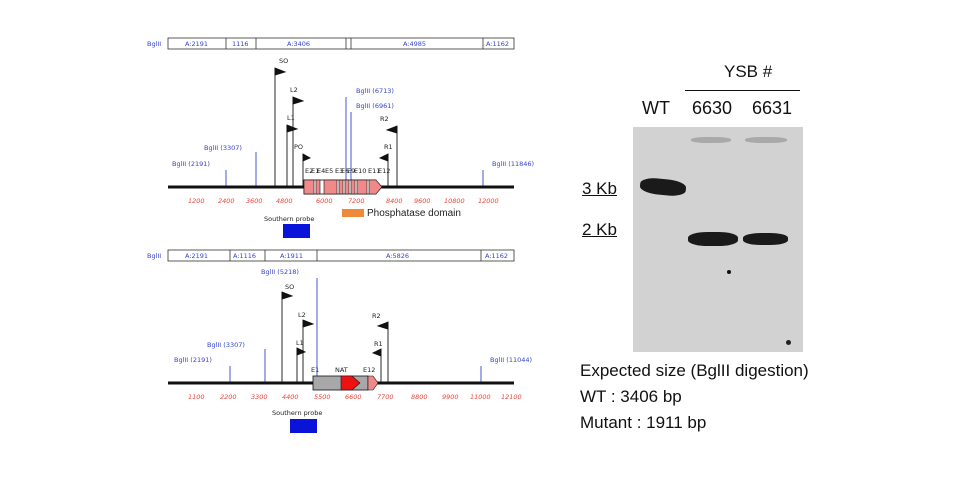  Describe the element at coordinates (315, 171) in the screenshot. I see `wt-exon-label: E1` at that location.